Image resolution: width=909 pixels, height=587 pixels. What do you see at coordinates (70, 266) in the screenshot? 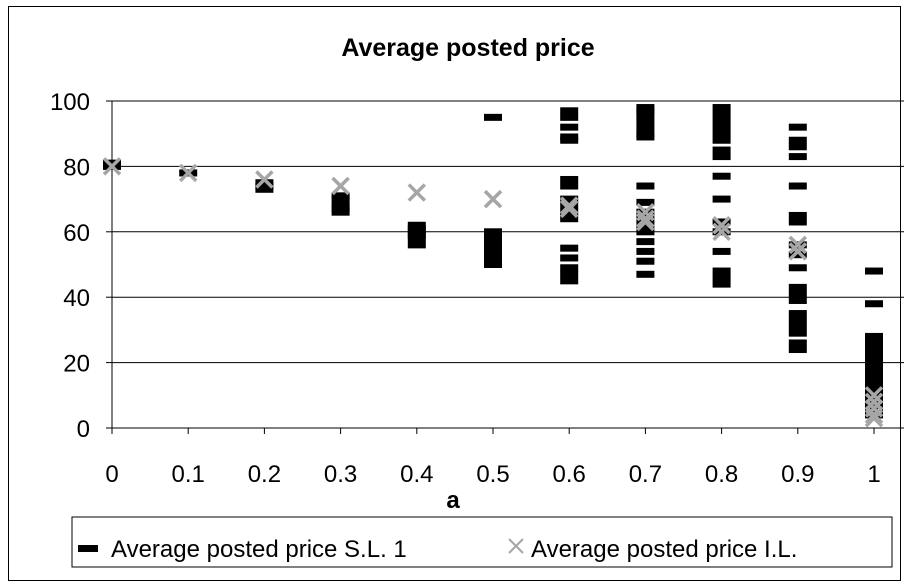
I see `y-tick-labels: 0 20 40 60 80 100` at bounding box center [70, 266].